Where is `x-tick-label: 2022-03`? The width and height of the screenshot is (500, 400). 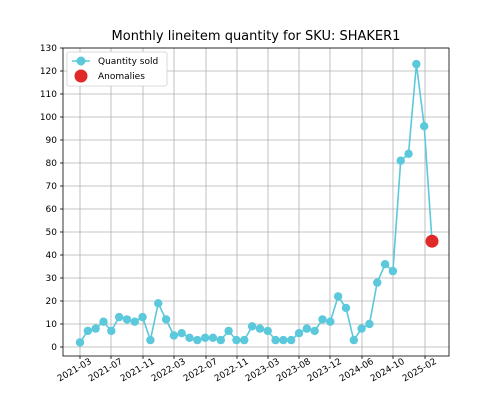
x-tick-label: 2022-03 is located at coordinates (169, 370).